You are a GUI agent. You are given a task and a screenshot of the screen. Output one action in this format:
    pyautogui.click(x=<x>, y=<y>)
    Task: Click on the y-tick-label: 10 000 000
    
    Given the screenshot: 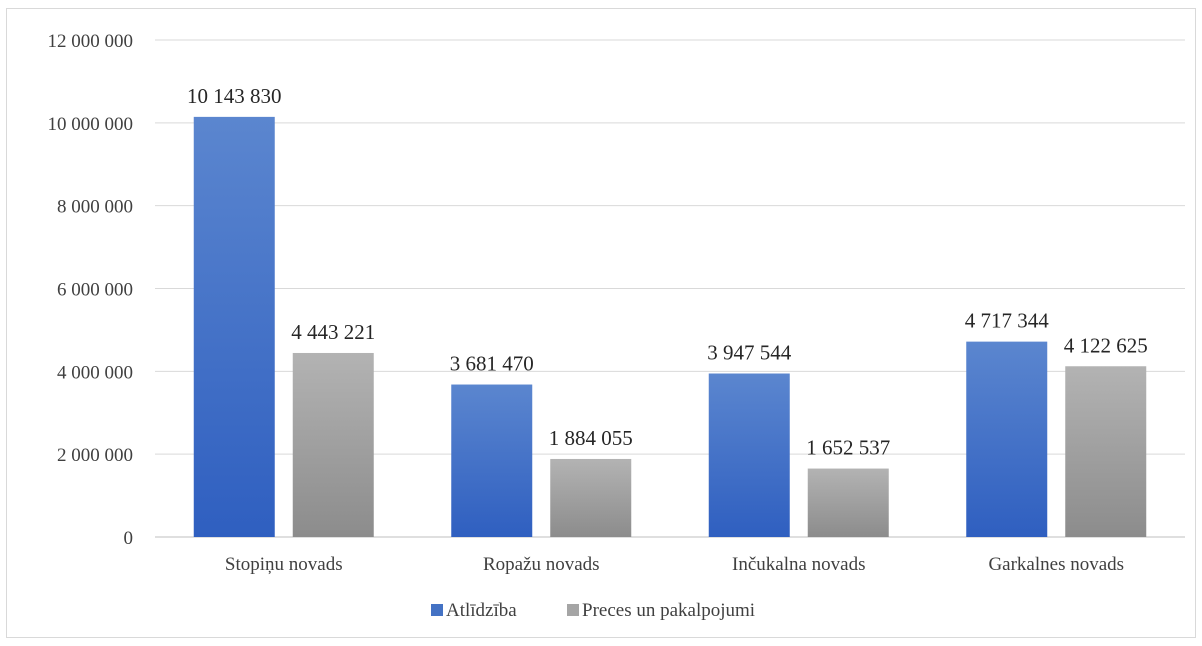 What is the action you would take?
    pyautogui.click(x=91, y=124)
    